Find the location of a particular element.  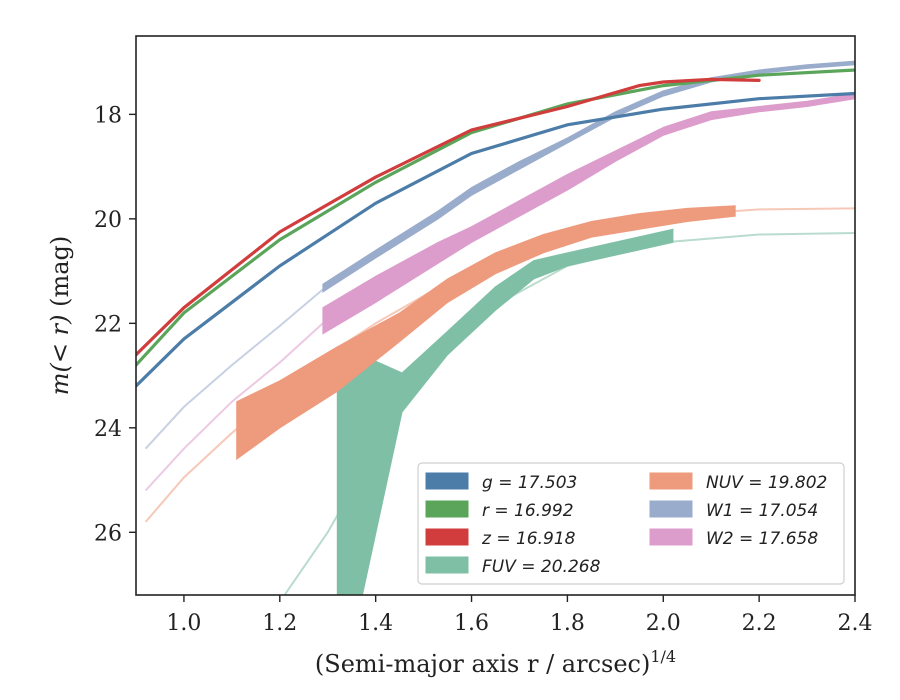

x-tick-label-5: 2.0 is located at coordinates (663, 623).